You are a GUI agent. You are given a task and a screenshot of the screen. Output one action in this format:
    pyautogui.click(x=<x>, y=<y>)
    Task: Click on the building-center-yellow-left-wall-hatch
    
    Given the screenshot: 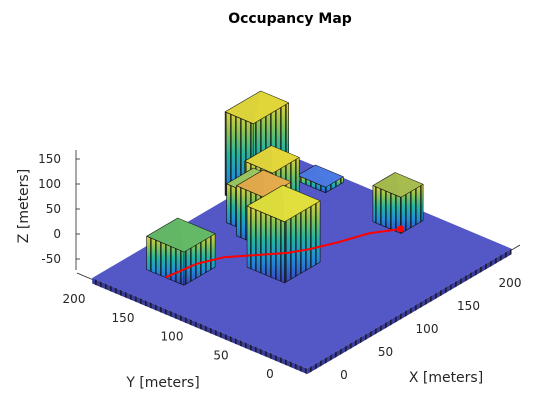 What is the action you would take?
    pyautogui.click(x=266, y=244)
    